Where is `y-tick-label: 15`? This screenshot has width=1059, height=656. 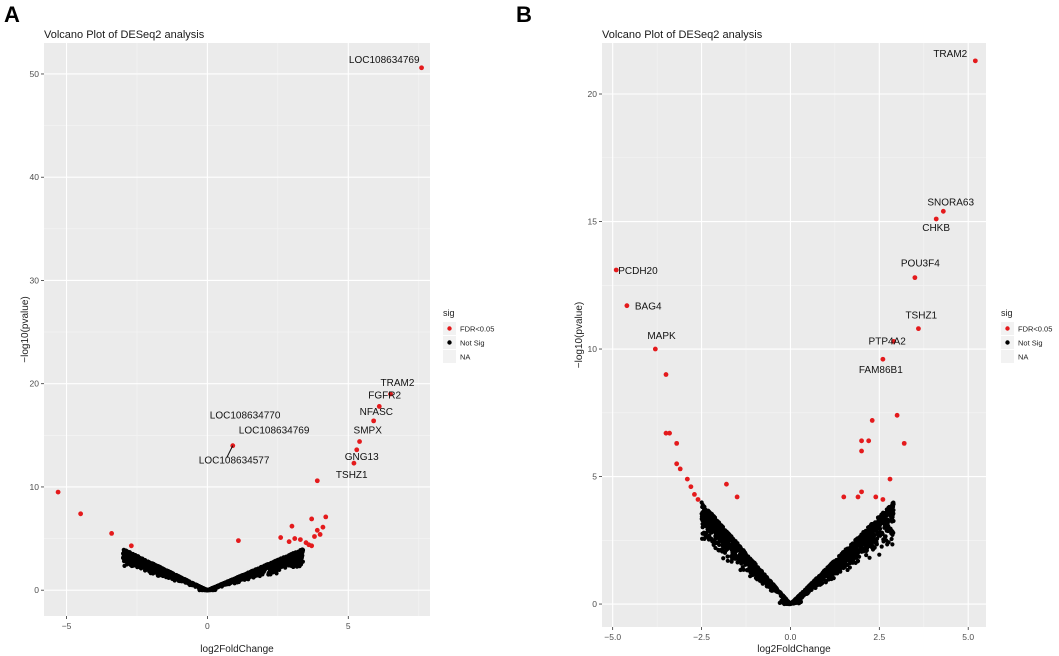 y-tick-label: 15 is located at coordinates (593, 222).